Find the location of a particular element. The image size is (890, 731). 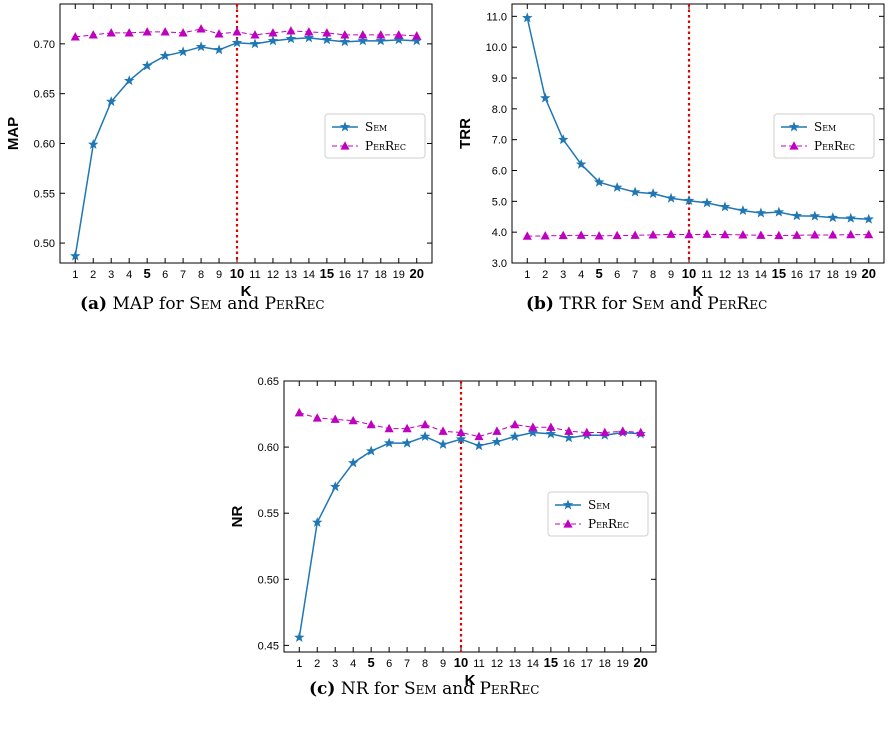

x-tick-label: 3 is located at coordinates (563, 275).